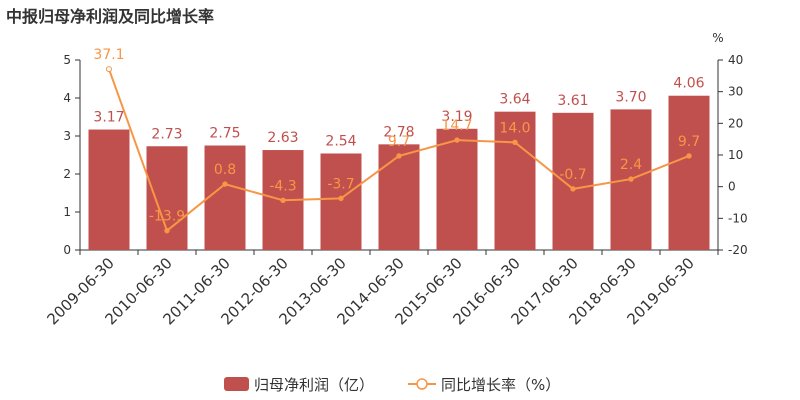  I want to click on y-right-tick-label: -10, so click(738, 218).